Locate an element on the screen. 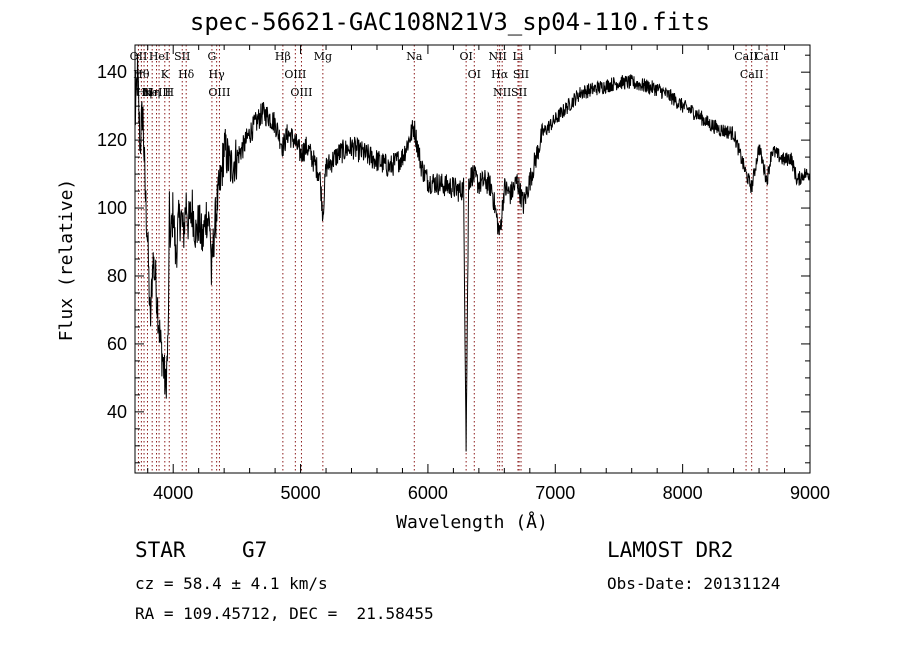 The image size is (900, 649). line-label-29: CaII is located at coordinates (767, 56).